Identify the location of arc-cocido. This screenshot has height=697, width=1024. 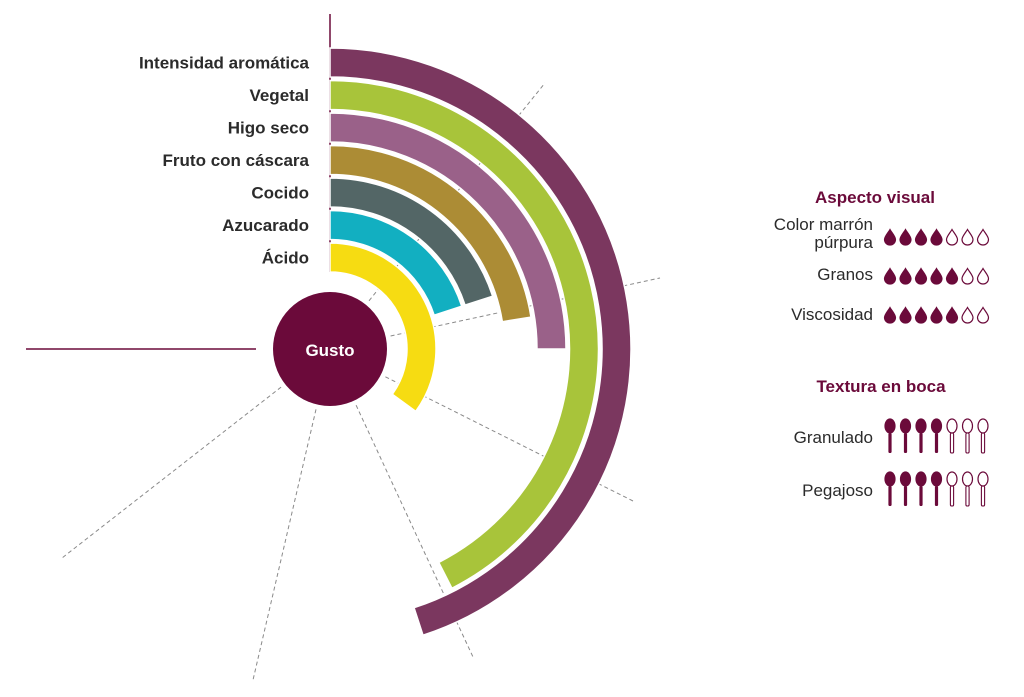
(411, 242).